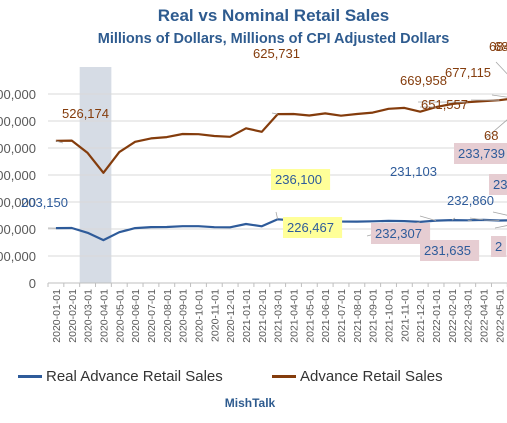  Describe the element at coordinates (215, 315) in the screenshot. I see `x-tick-label: 2020-11-01` at that location.